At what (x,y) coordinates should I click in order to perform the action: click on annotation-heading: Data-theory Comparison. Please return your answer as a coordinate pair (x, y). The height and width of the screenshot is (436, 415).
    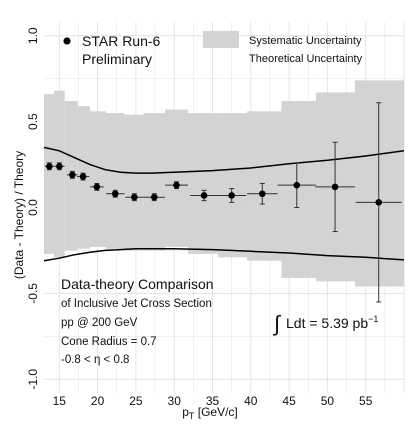
    Looking at the image, I should click on (137, 284).